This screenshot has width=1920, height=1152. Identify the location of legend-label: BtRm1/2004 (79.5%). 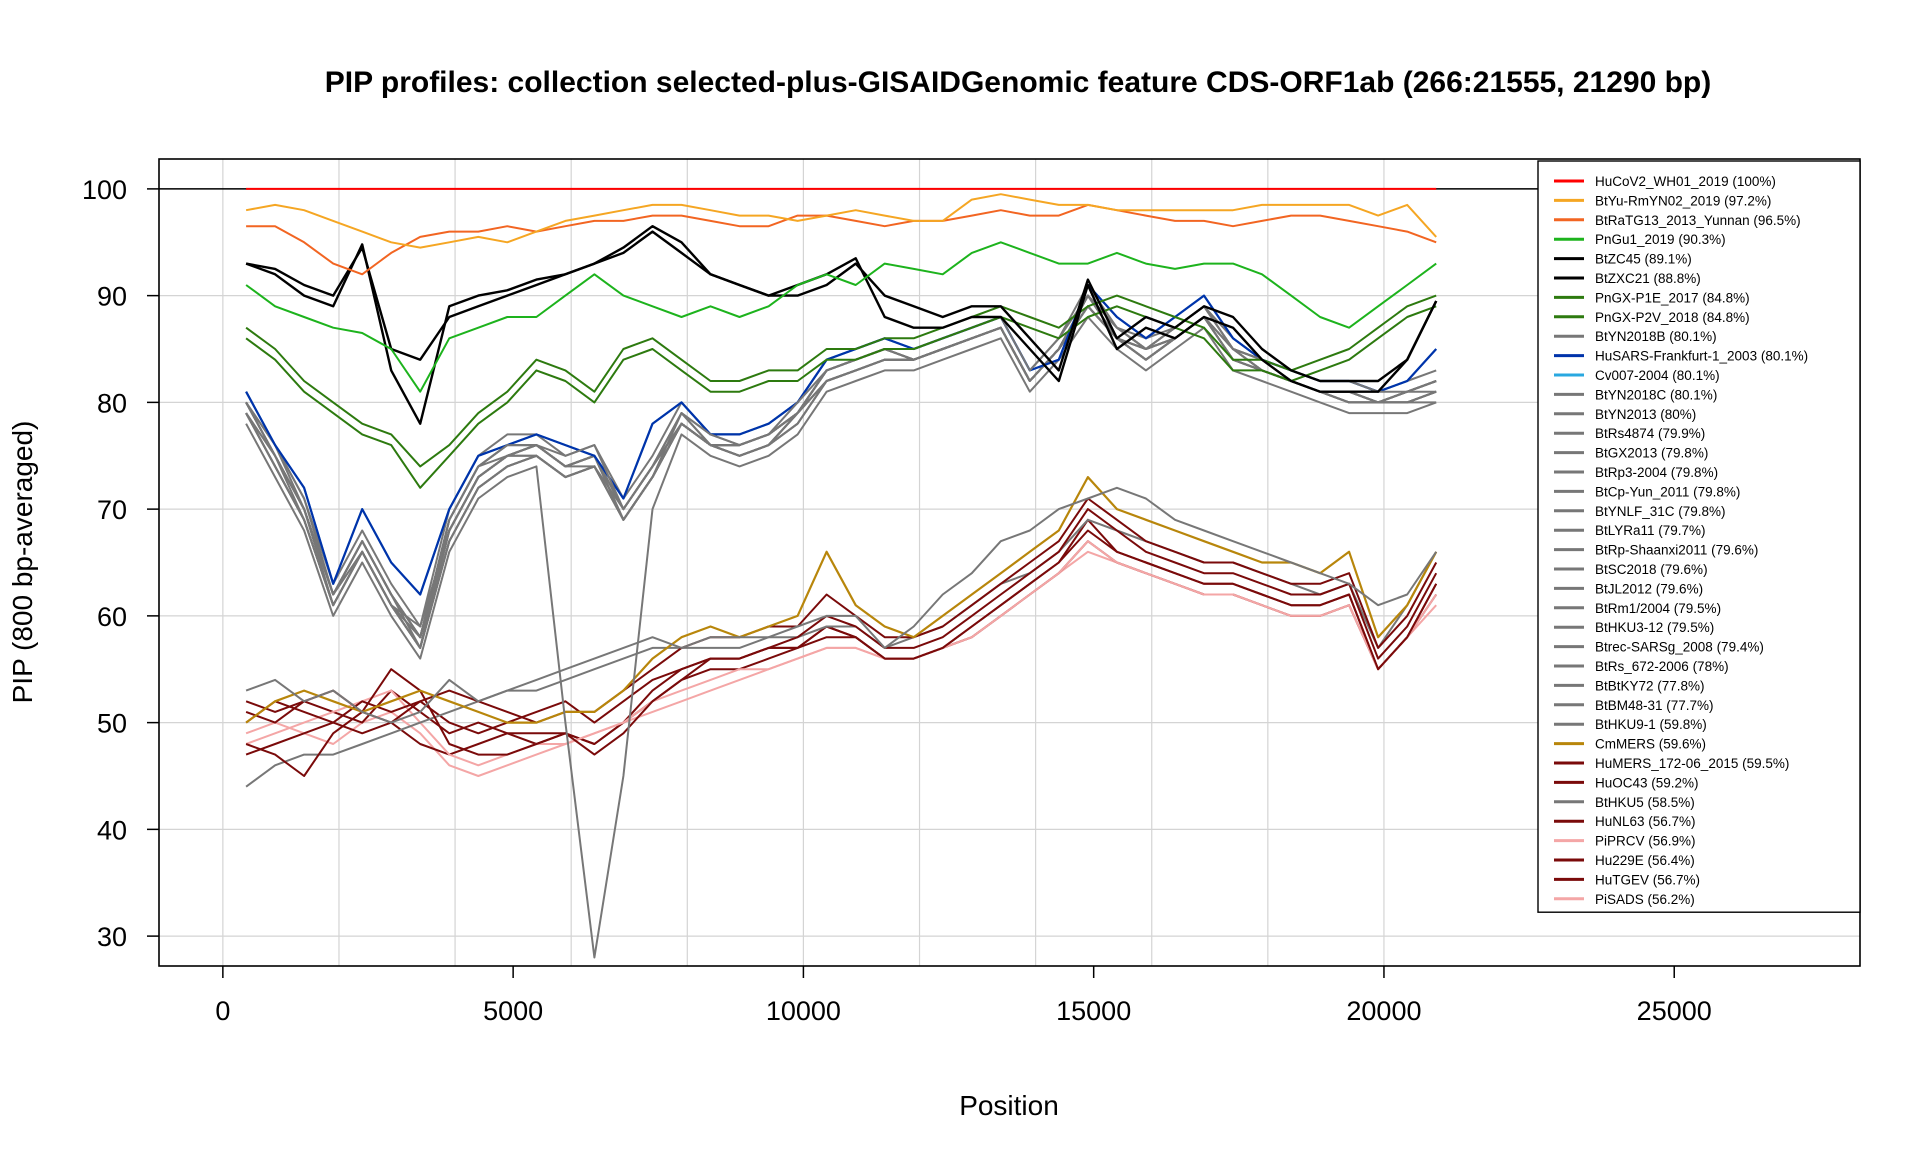
(1658, 608).